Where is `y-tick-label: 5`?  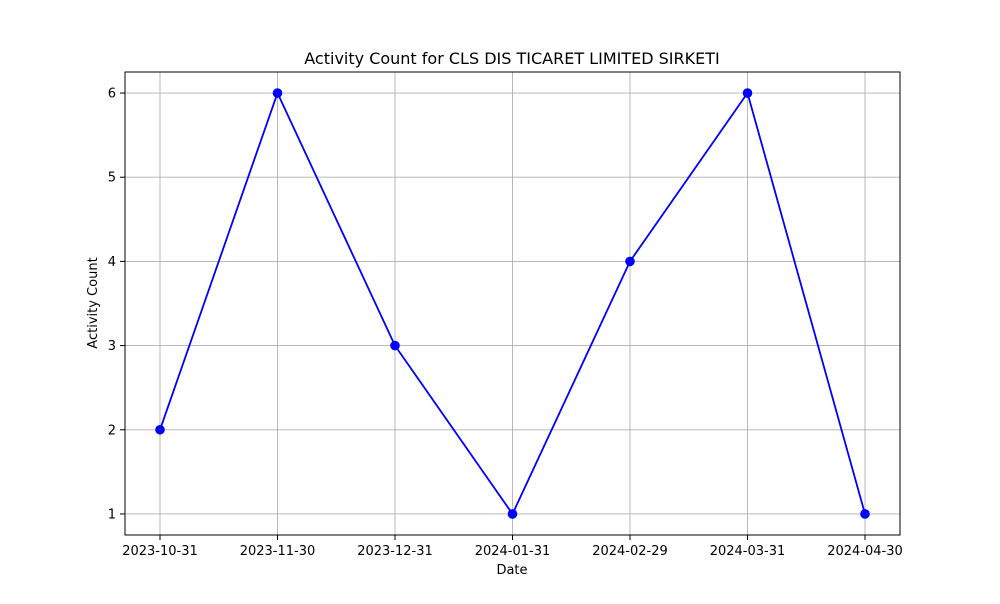 y-tick-label: 5 is located at coordinates (112, 178).